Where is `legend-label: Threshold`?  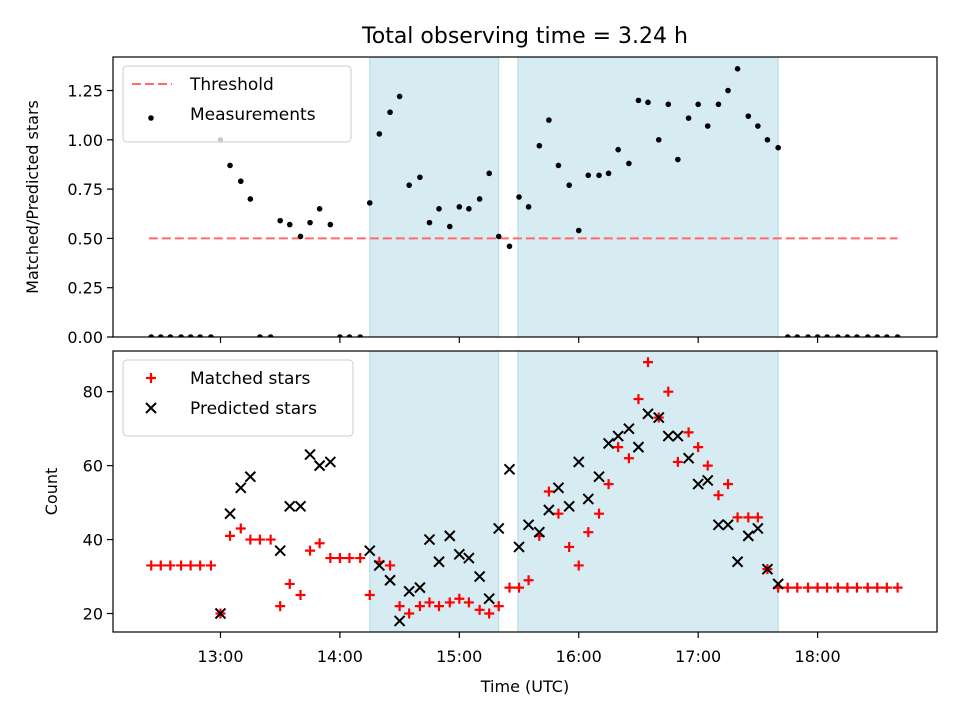
legend-label: Threshold is located at coordinates (231, 85).